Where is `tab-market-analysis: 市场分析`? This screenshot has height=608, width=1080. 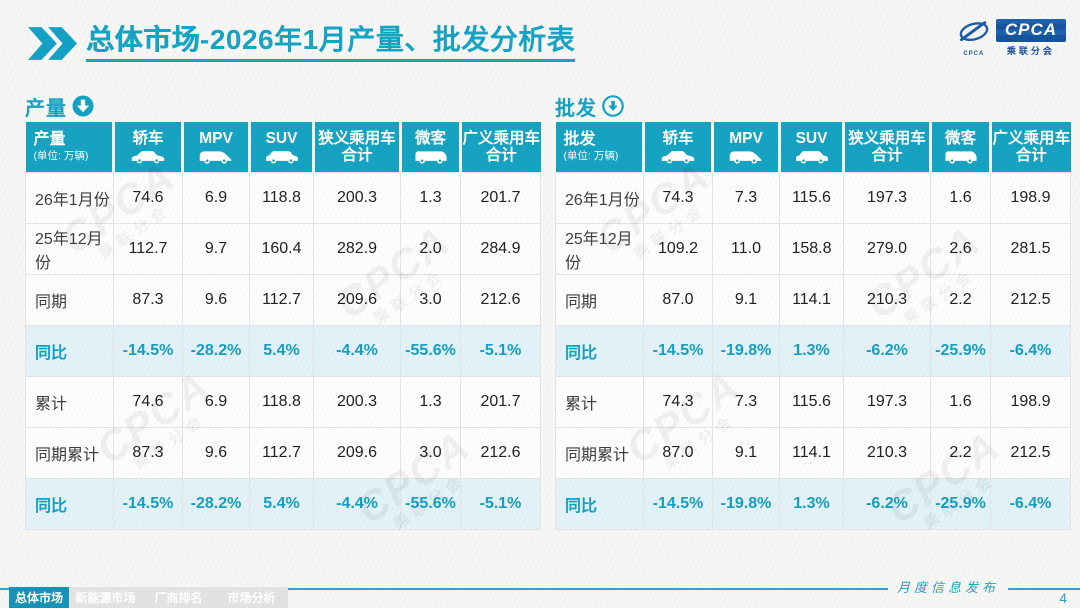 tab-market-analysis: 市场分析 is located at coordinates (251, 597).